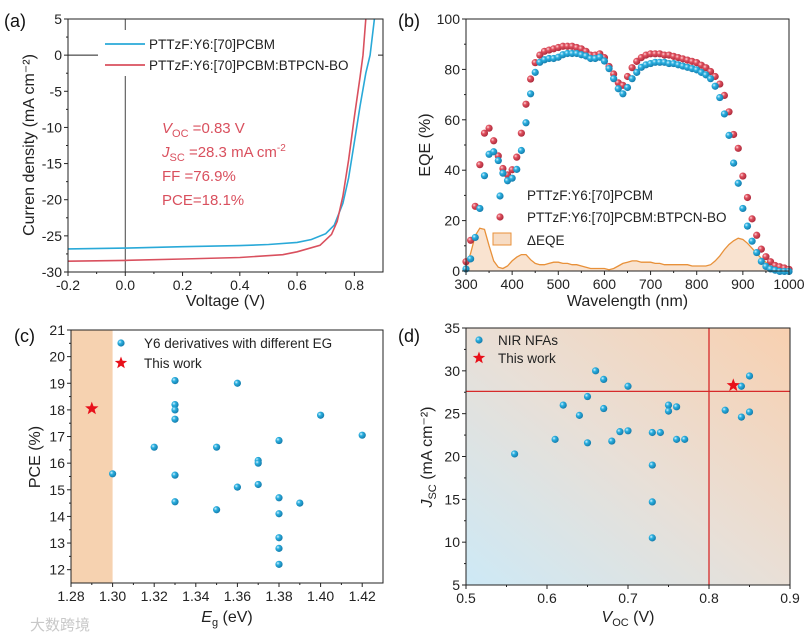 This screenshot has height=639, width=810. Describe the element at coordinates (427, 504) in the screenshot. I see `axis-title-symbol: J` at that location.